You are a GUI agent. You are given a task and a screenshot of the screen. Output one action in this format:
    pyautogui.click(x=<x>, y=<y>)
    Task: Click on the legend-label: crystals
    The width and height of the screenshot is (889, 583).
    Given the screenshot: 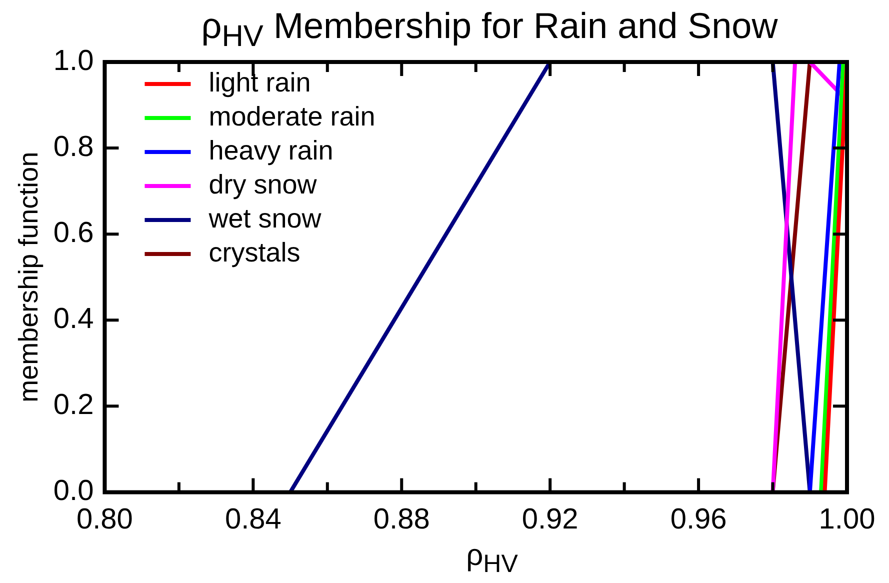 What is the action you would take?
    pyautogui.click(x=254, y=252)
    